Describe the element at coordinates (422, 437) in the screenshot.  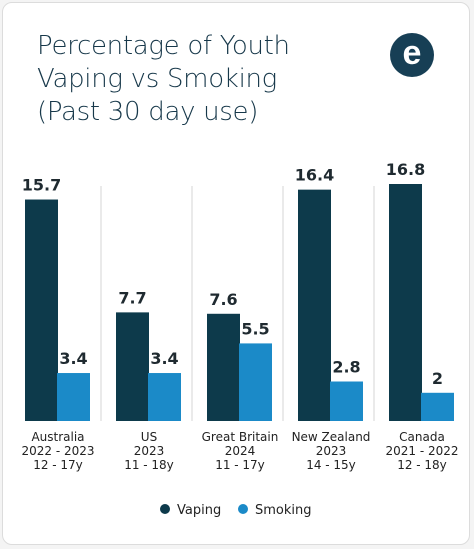
I see `category-label: Canada` at that location.